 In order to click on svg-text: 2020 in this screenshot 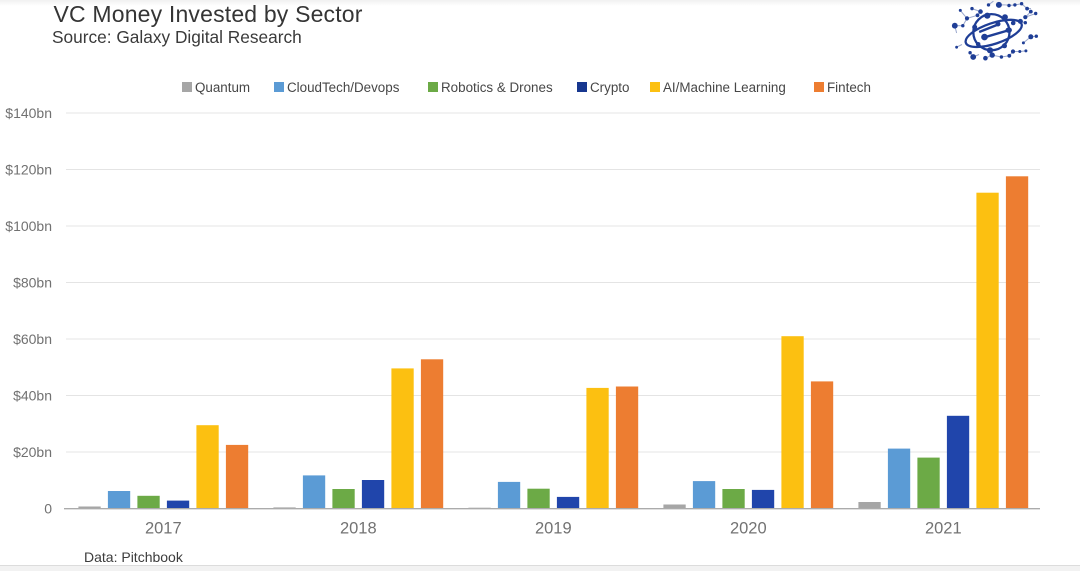, I will do `click(748, 528)`.